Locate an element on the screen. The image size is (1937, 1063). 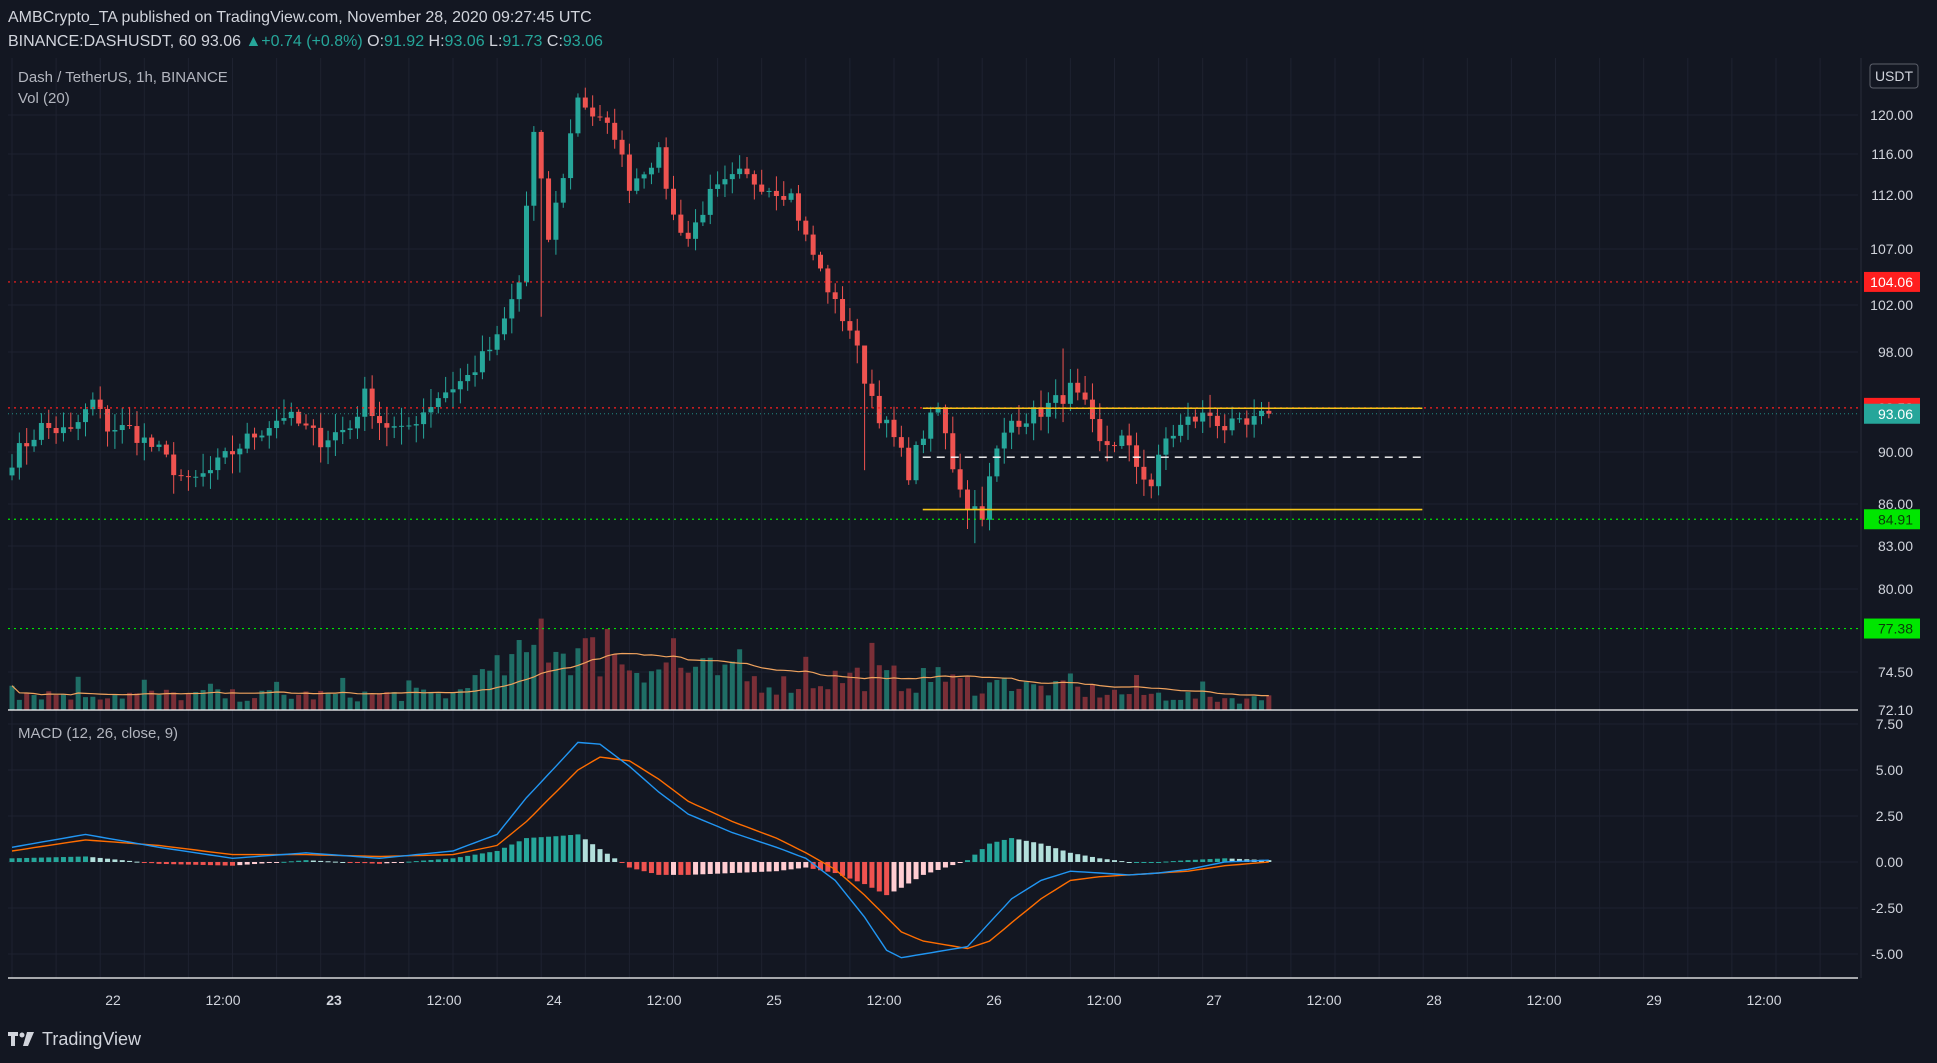
open-value: 91.92 is located at coordinates (404, 41).